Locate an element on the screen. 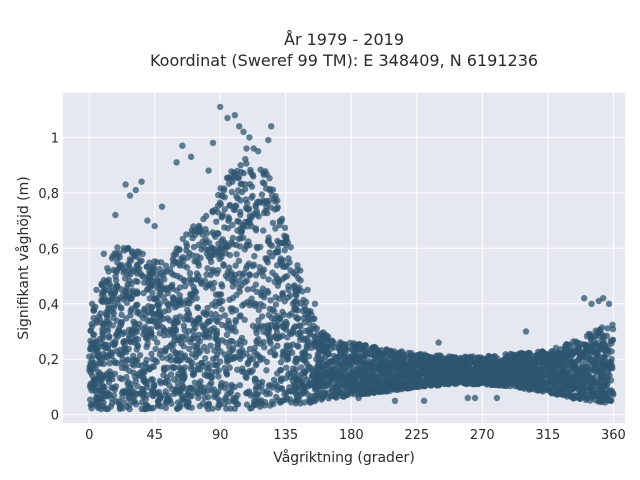  y-tick-label: 0,4 is located at coordinates (48, 305).